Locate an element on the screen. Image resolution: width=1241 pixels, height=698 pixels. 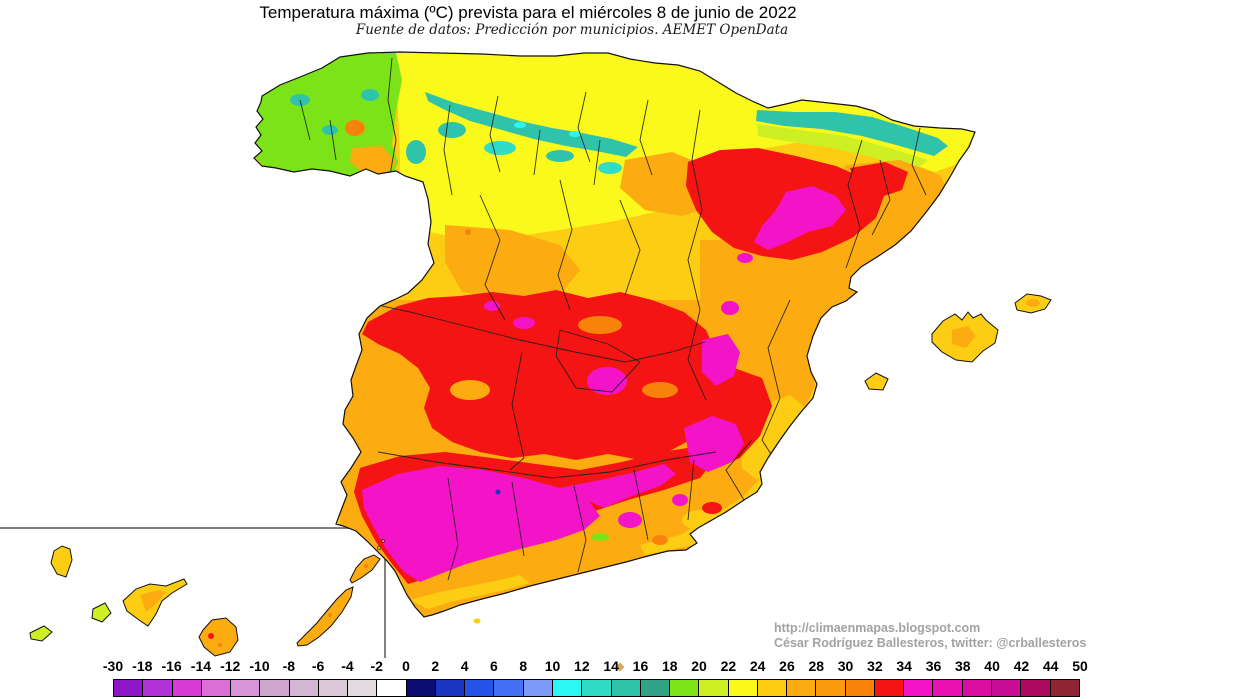
zone-murcia-magenta is located at coordinates (680, 500).